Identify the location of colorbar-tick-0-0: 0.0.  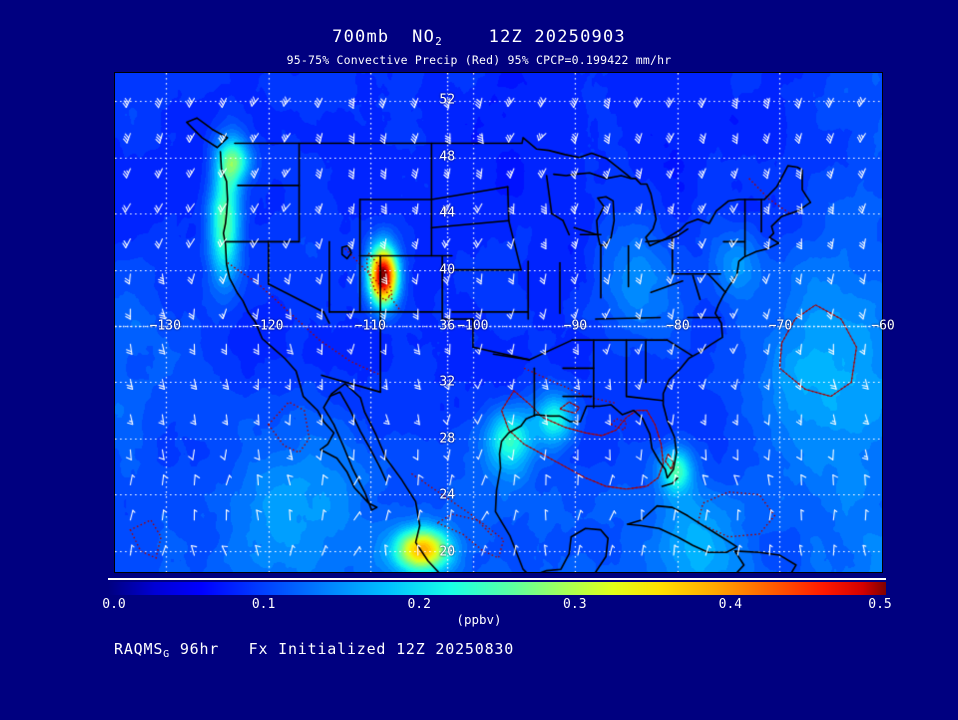
(114, 604).